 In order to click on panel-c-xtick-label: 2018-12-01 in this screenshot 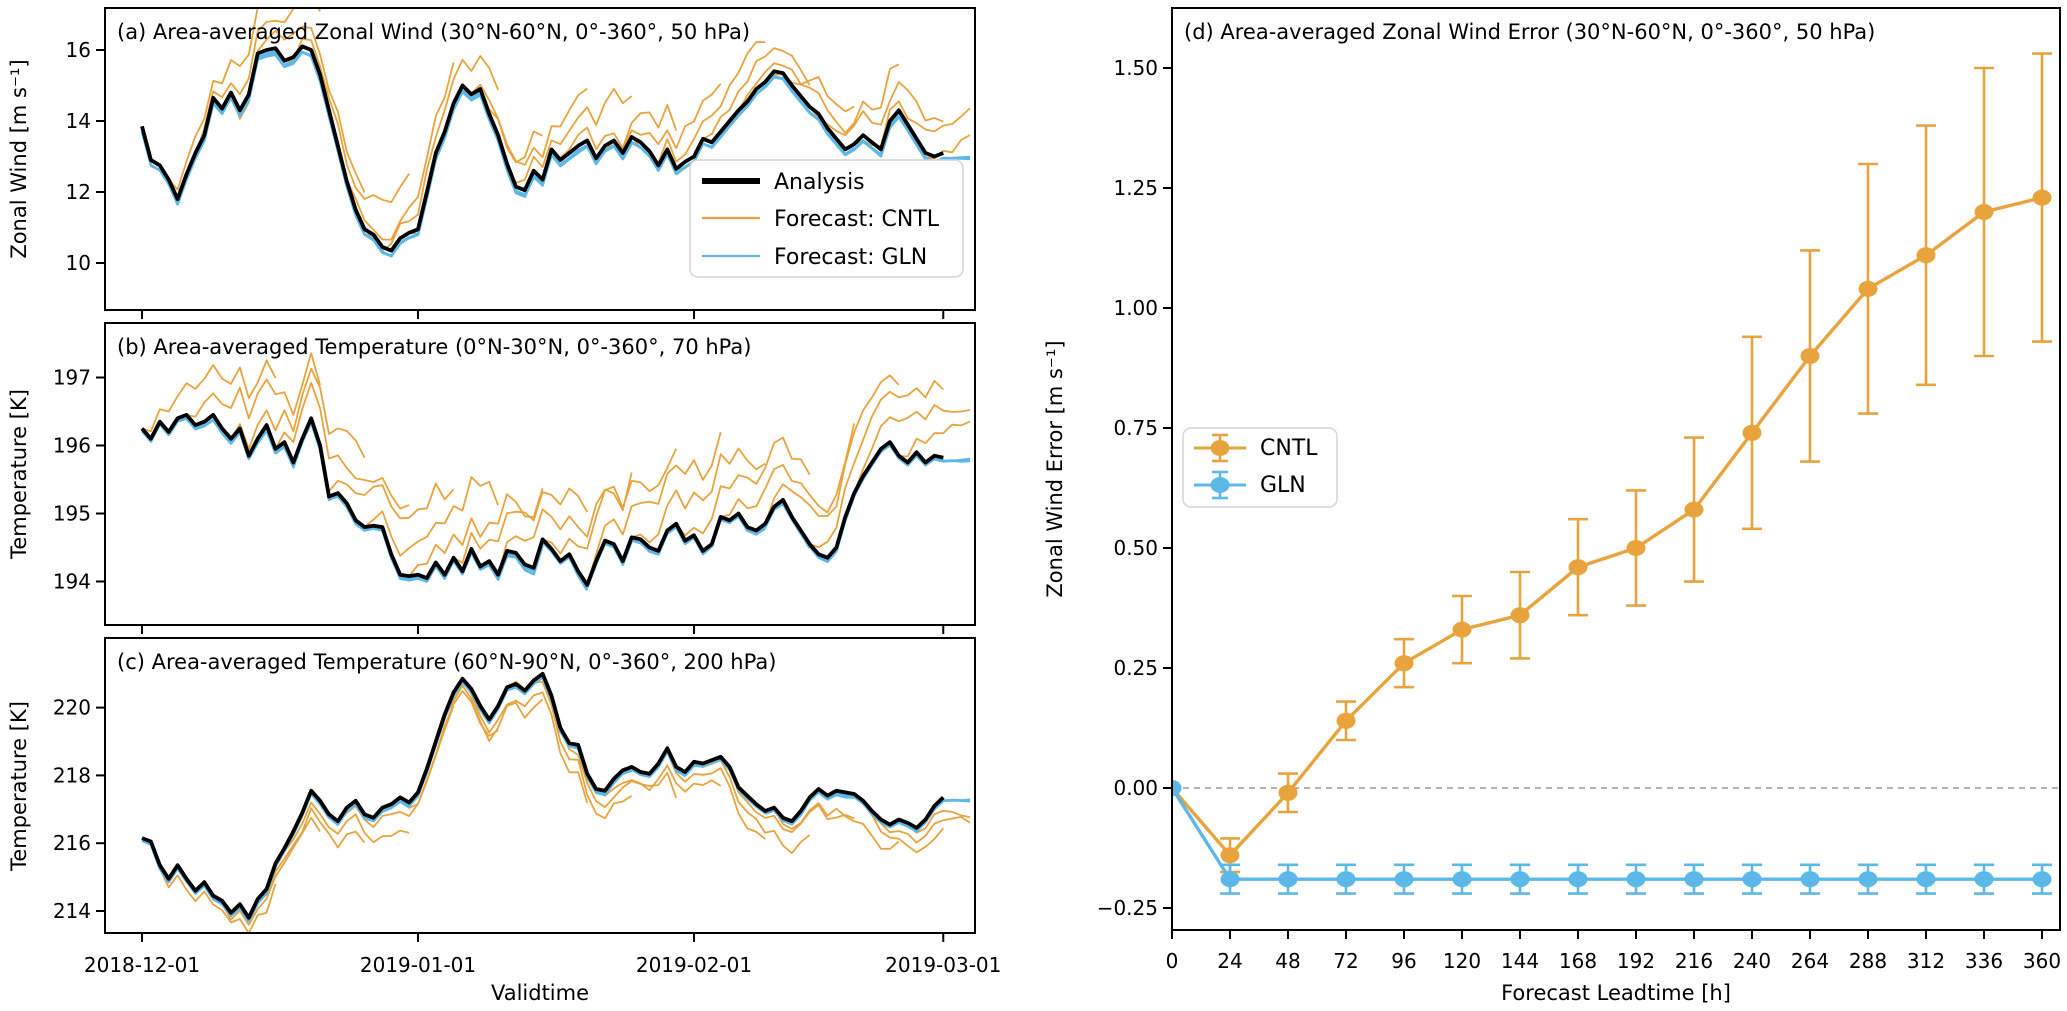, I will do `click(142, 965)`.